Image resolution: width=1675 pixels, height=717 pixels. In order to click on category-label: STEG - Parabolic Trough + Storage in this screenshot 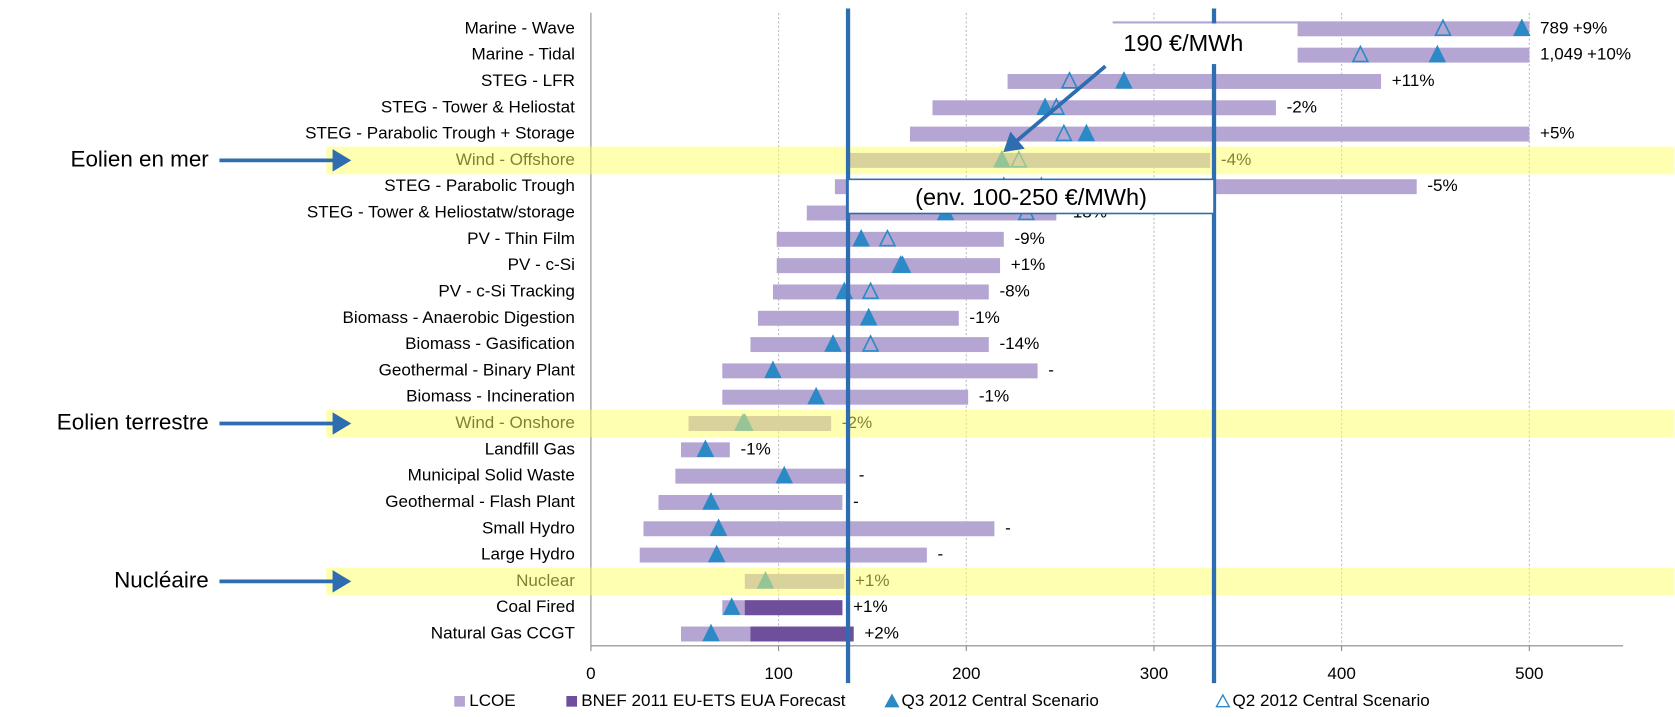, I will do `click(440, 133)`.